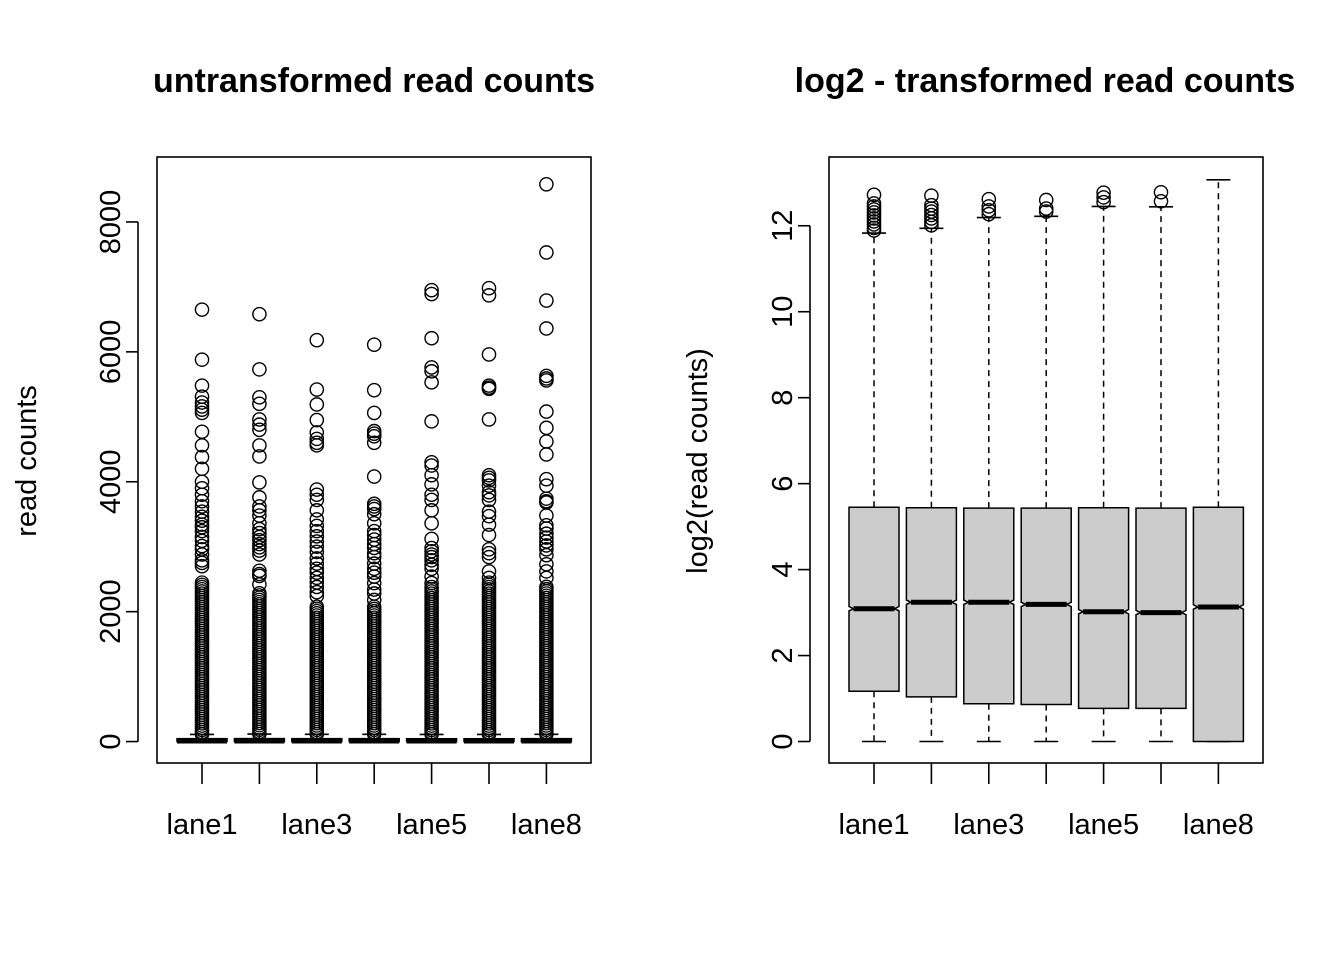  What do you see at coordinates (1161, 463) in the screenshot?
I see `box-lane6` at bounding box center [1161, 463].